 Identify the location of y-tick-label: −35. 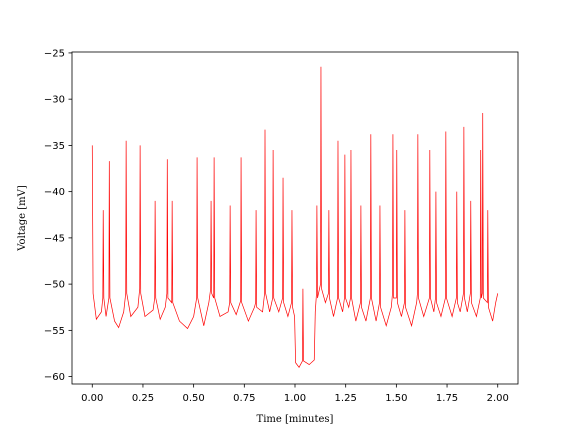
(54, 146).